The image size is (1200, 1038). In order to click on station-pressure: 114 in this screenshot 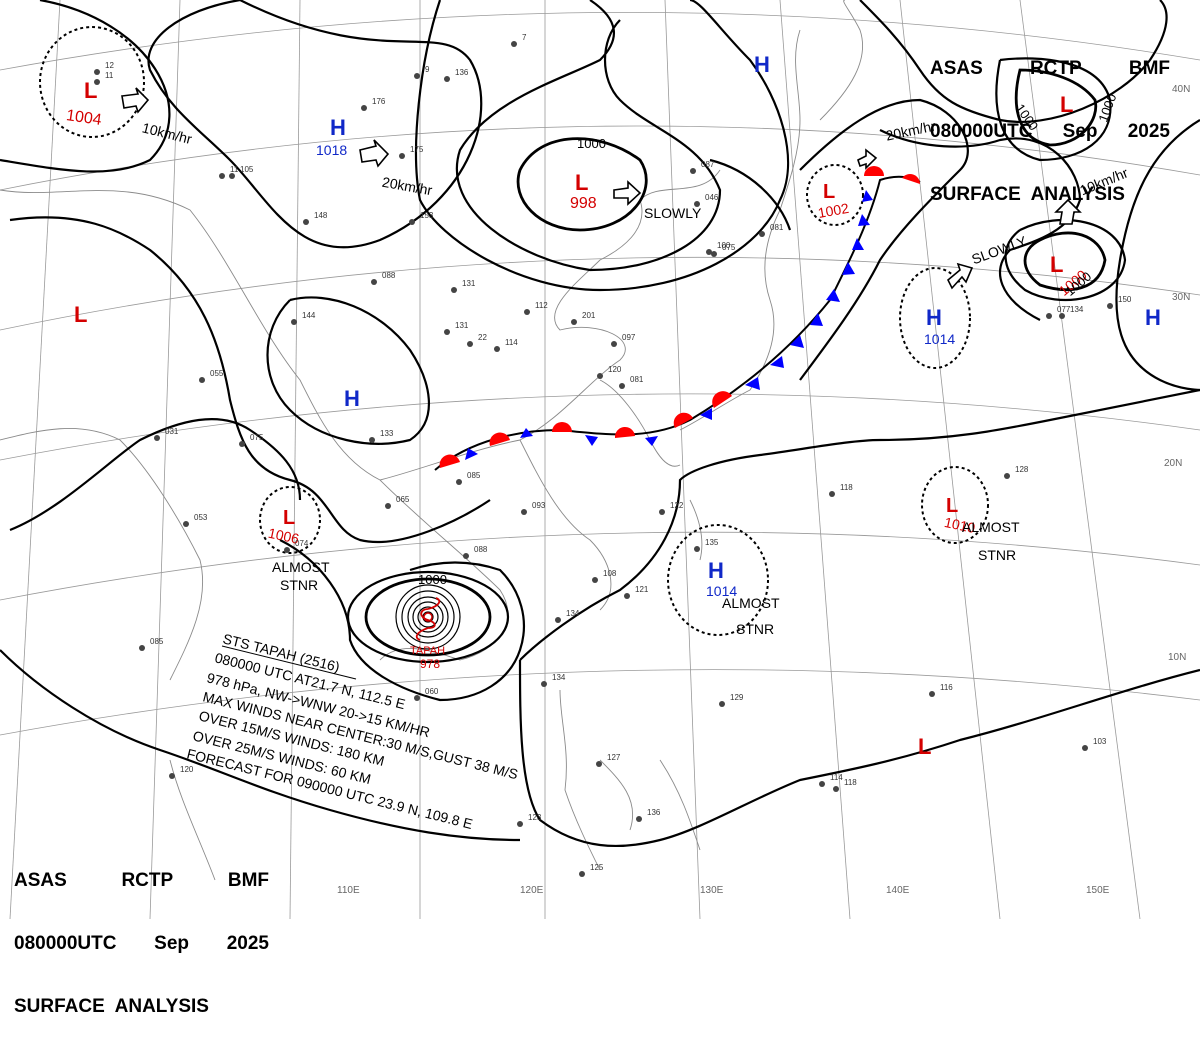, I will do `click(511, 342)`.